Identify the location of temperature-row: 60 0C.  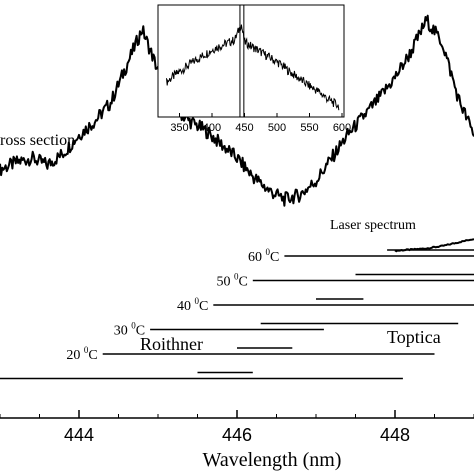
(361, 256).